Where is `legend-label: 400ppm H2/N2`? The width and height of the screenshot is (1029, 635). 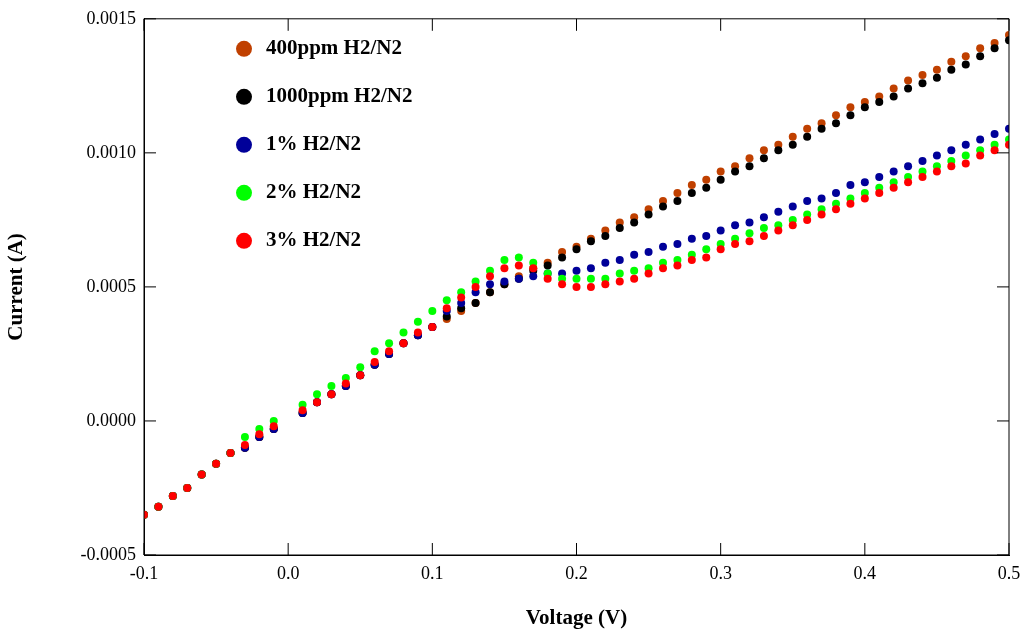
legend-label: 400ppm H2/N2 is located at coordinates (334, 47).